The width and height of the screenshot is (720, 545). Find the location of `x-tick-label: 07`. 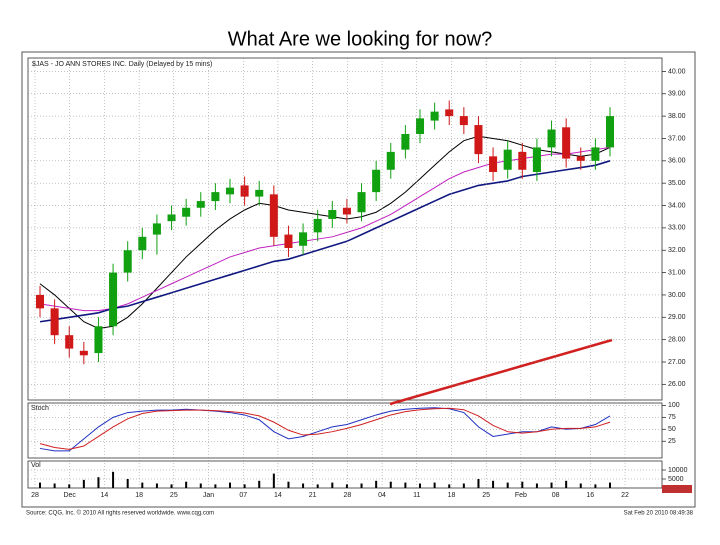

x-tick-label: 07 is located at coordinates (243, 495).